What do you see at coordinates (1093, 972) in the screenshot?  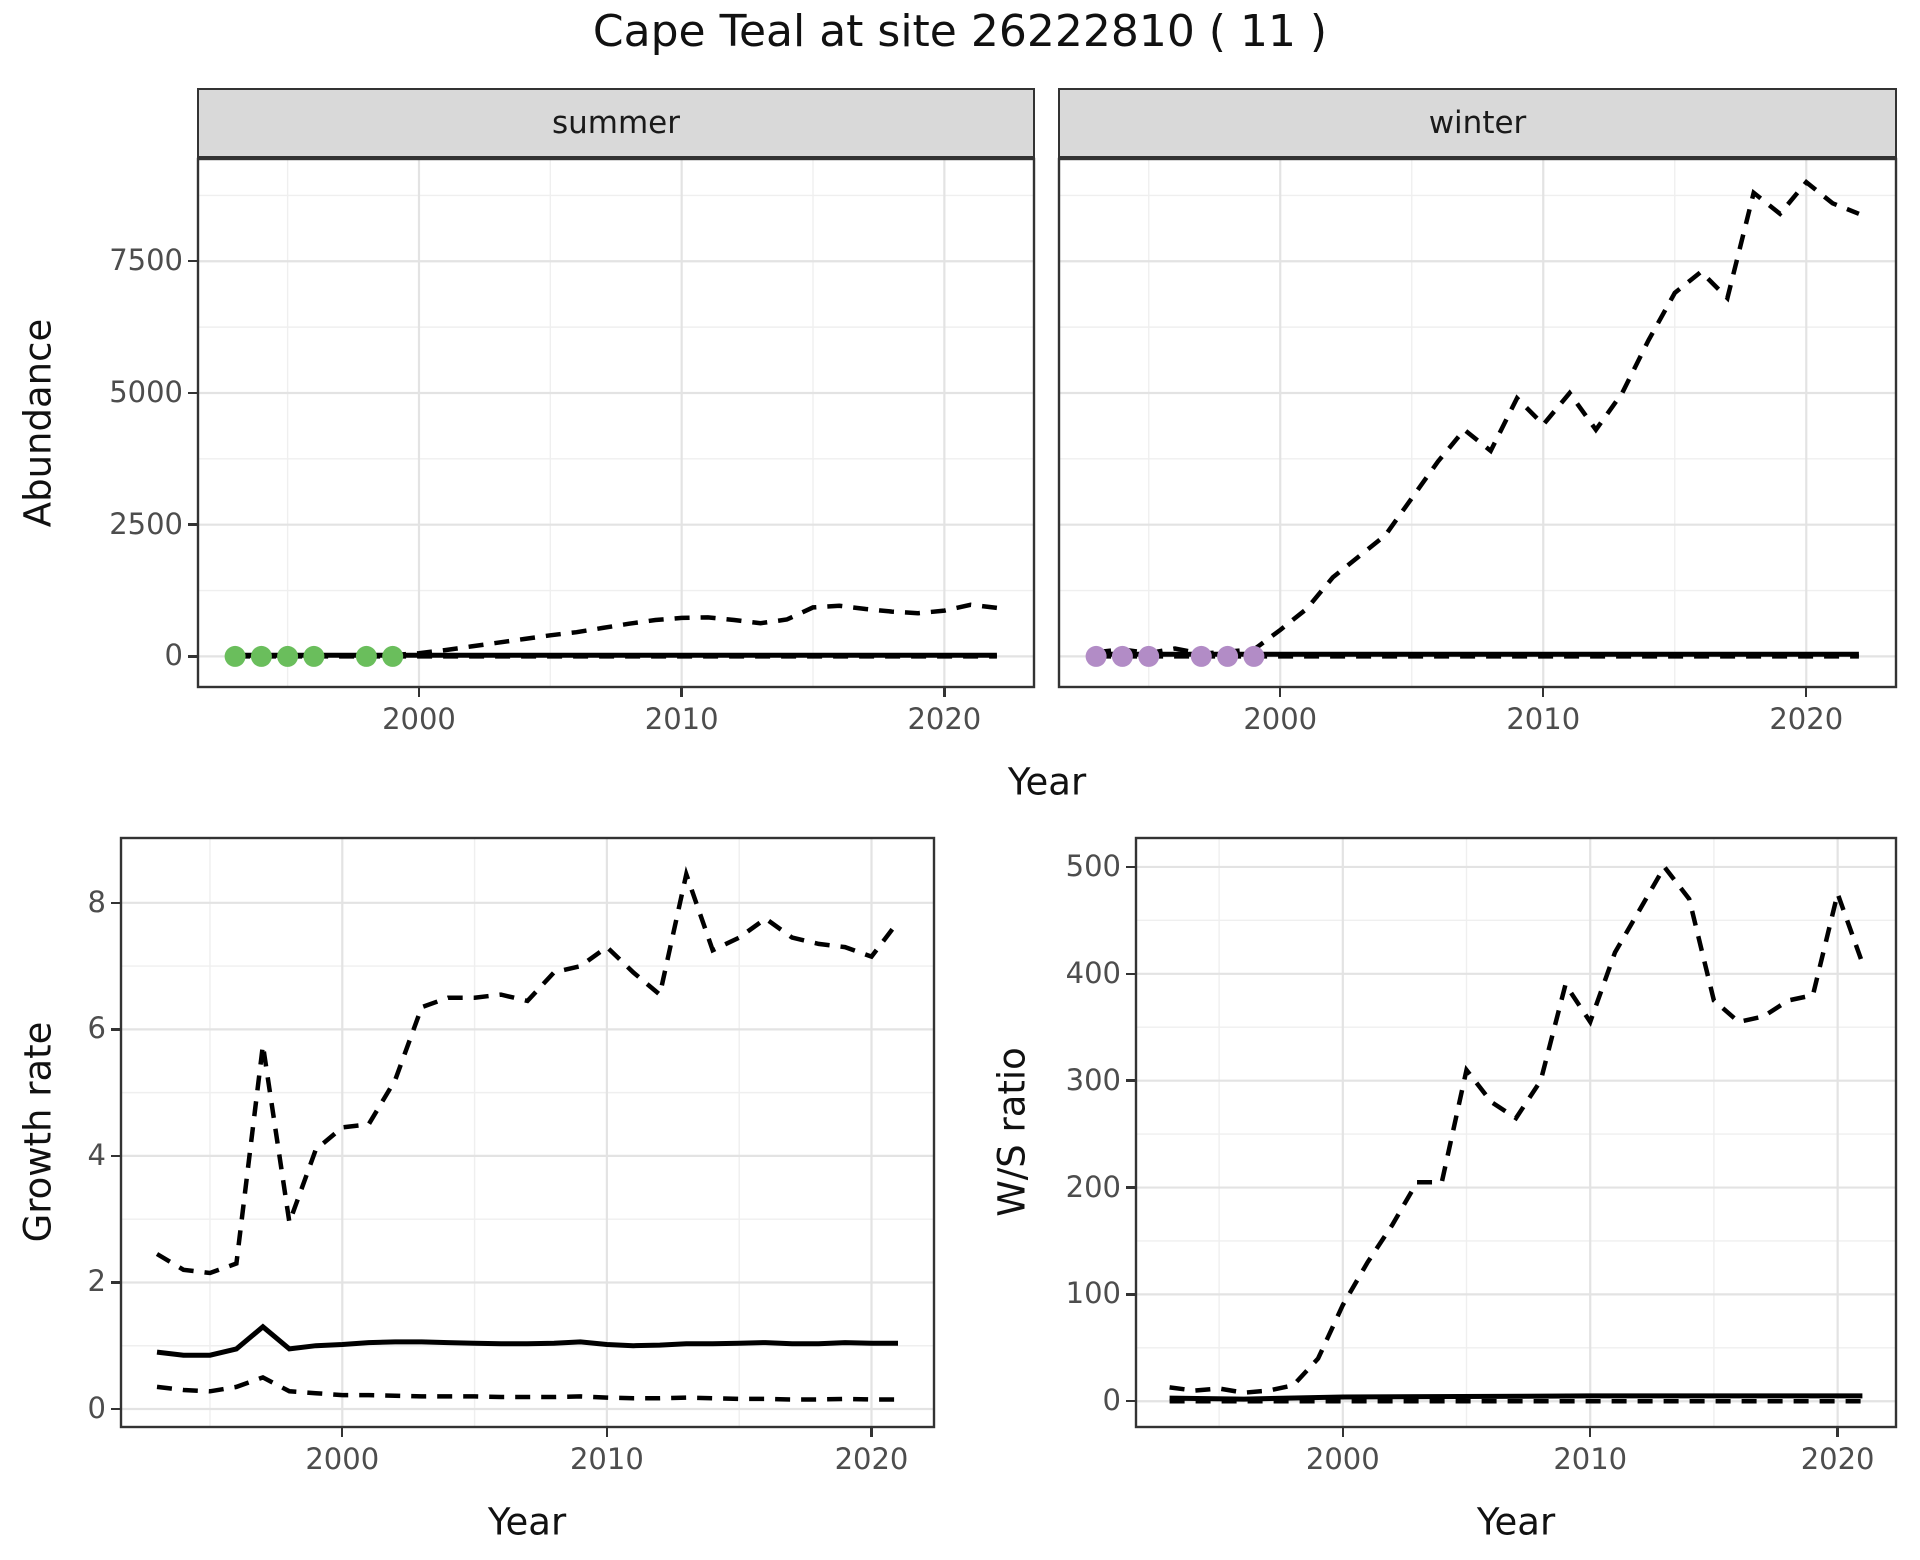 I see `y-tick-label: 400` at bounding box center [1093, 972].